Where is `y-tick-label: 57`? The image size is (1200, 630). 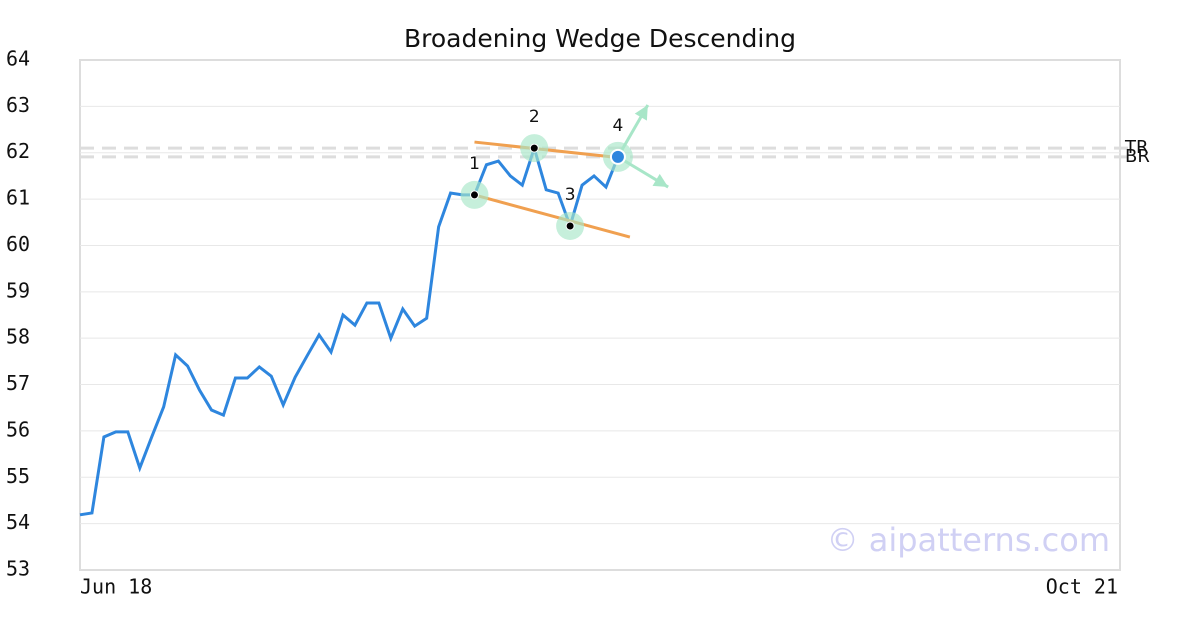 y-tick-label: 57 is located at coordinates (18, 383).